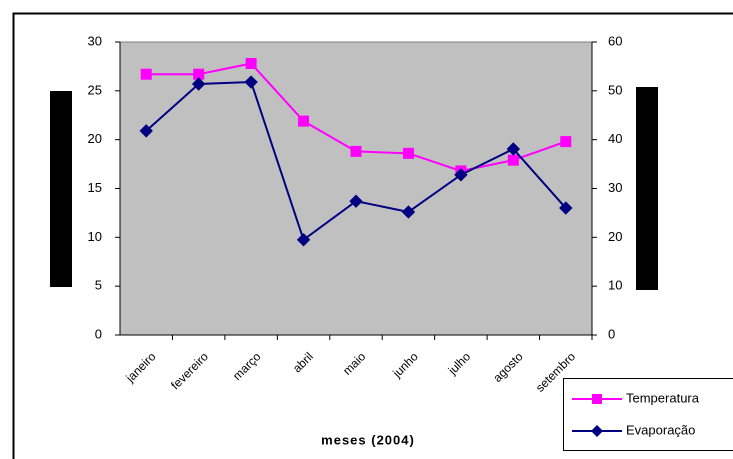  I want to click on y2-tick-label: 20, so click(615, 236).